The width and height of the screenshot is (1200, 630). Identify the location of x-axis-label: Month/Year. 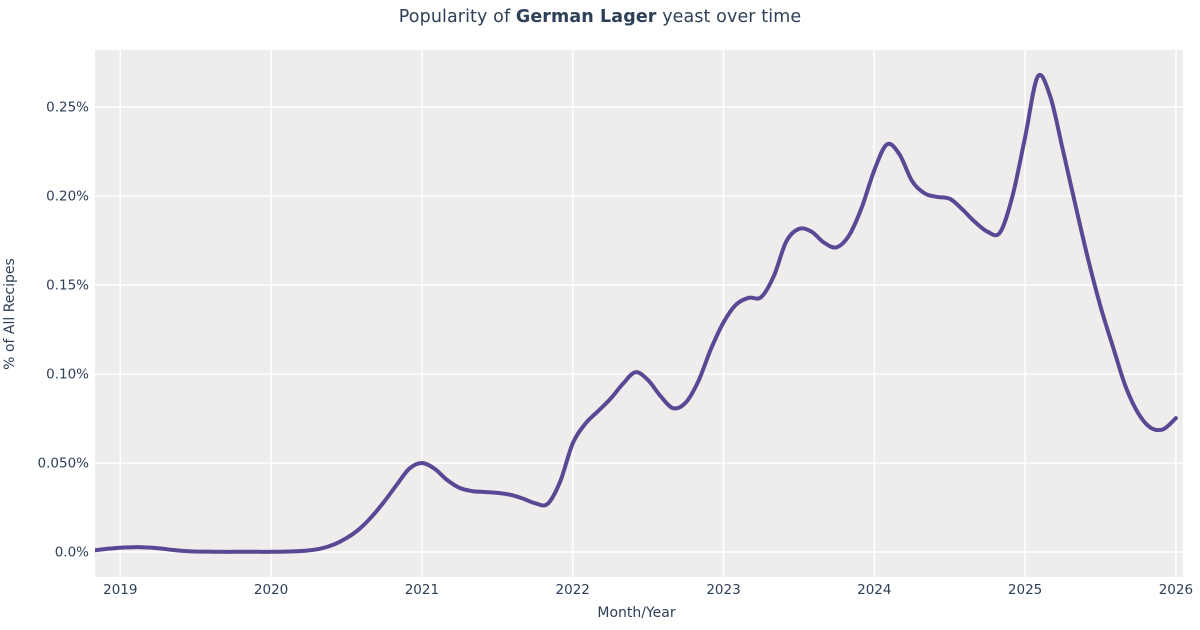
(636, 613).